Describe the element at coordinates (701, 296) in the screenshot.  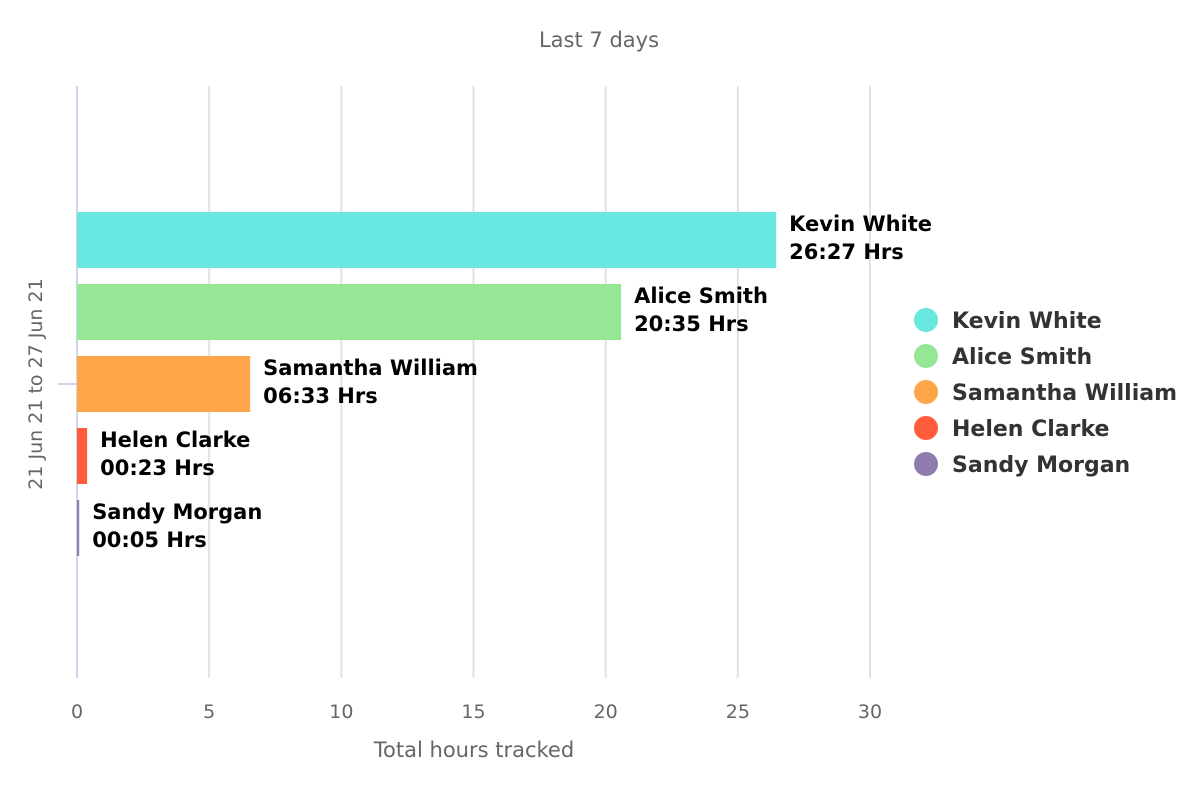
I see `data-label-name: Alice Smith` at that location.